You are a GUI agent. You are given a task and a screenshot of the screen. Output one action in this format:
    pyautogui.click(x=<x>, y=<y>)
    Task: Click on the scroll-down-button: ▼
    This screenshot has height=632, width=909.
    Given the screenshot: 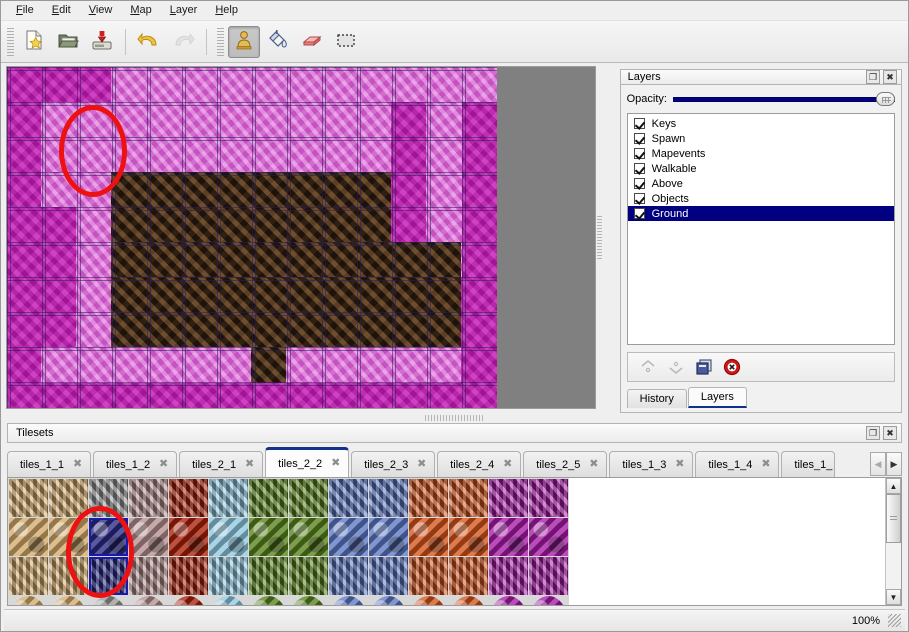 What is the action you would take?
    pyautogui.click(x=893, y=597)
    